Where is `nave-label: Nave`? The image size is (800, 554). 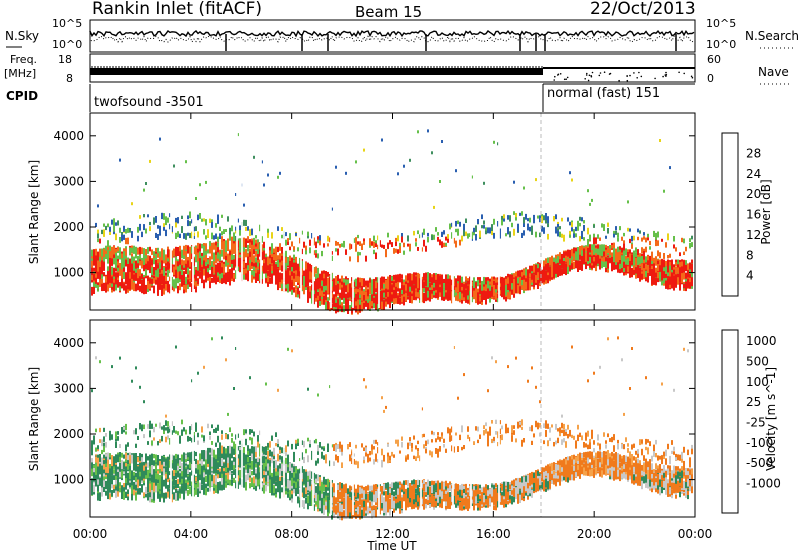 nave-label: Nave is located at coordinates (773, 72).